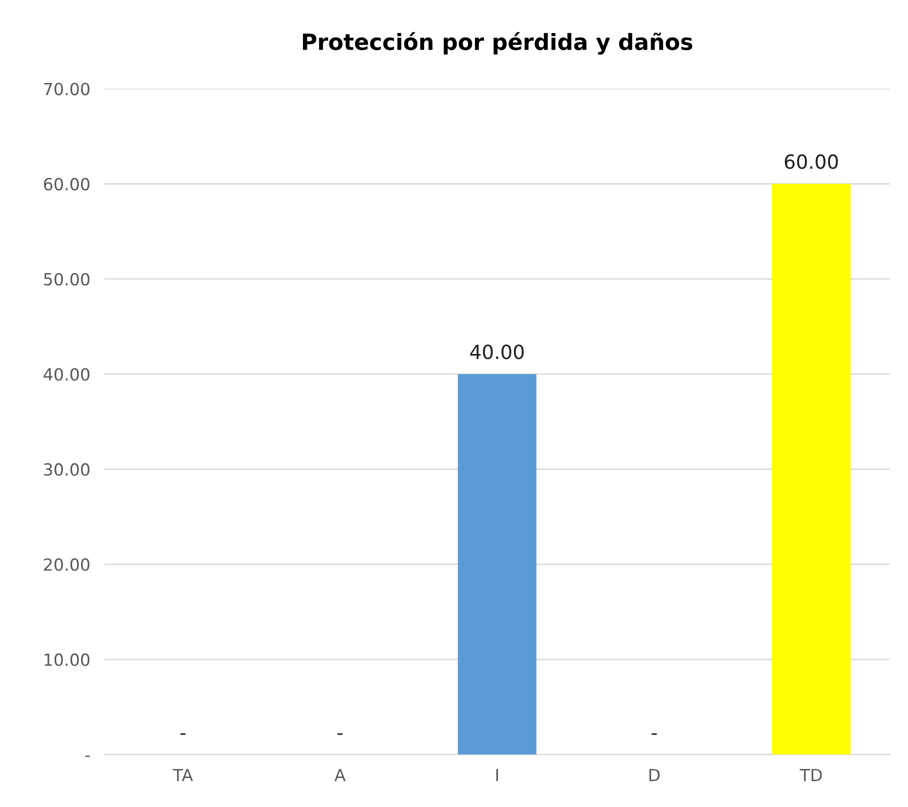 This screenshot has height=807, width=908. I want to click on x-tick-label: TA, so click(182, 775).